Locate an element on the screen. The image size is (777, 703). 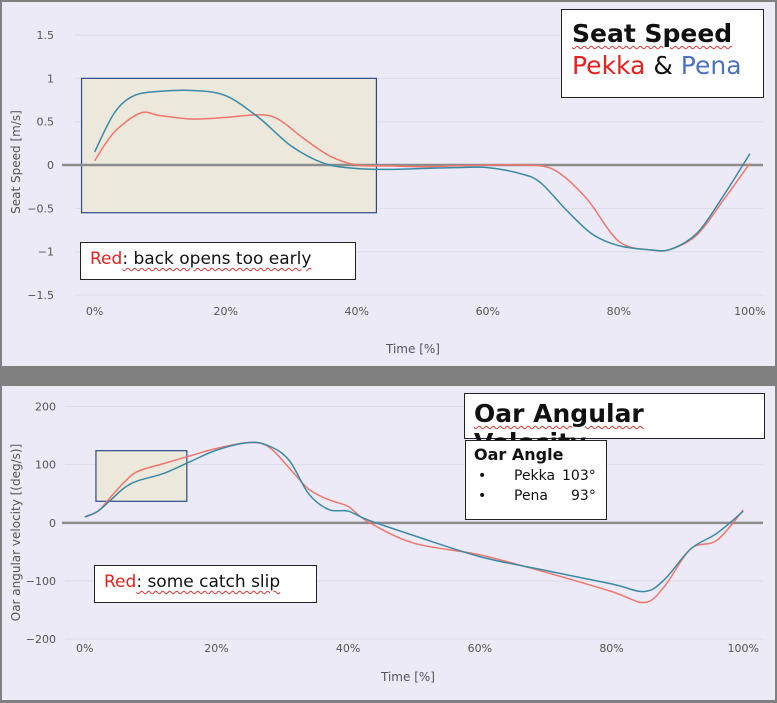
seat-speed-title: Seat Speed is located at coordinates (652, 33).